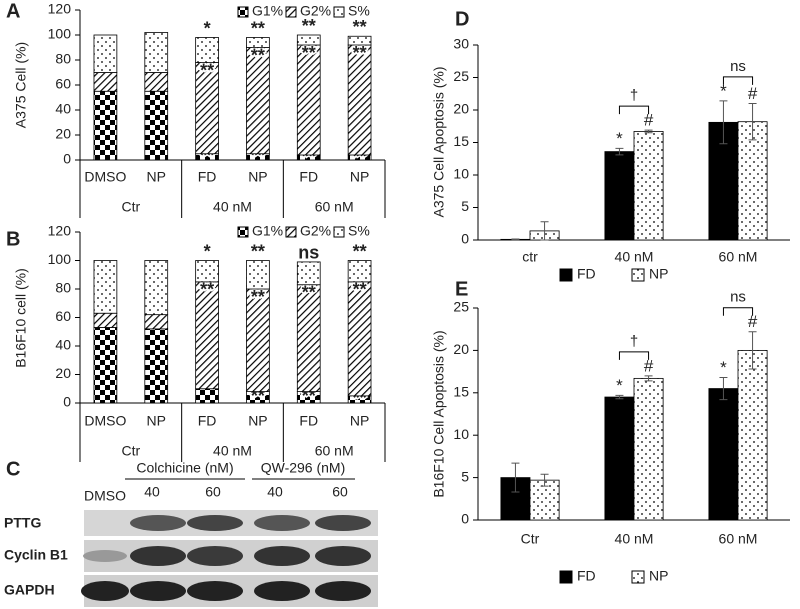 The image size is (800, 609). What do you see at coordinates (303, 468) in the screenshot?
I see `treatment-label: QW-296 (nM)` at bounding box center [303, 468].